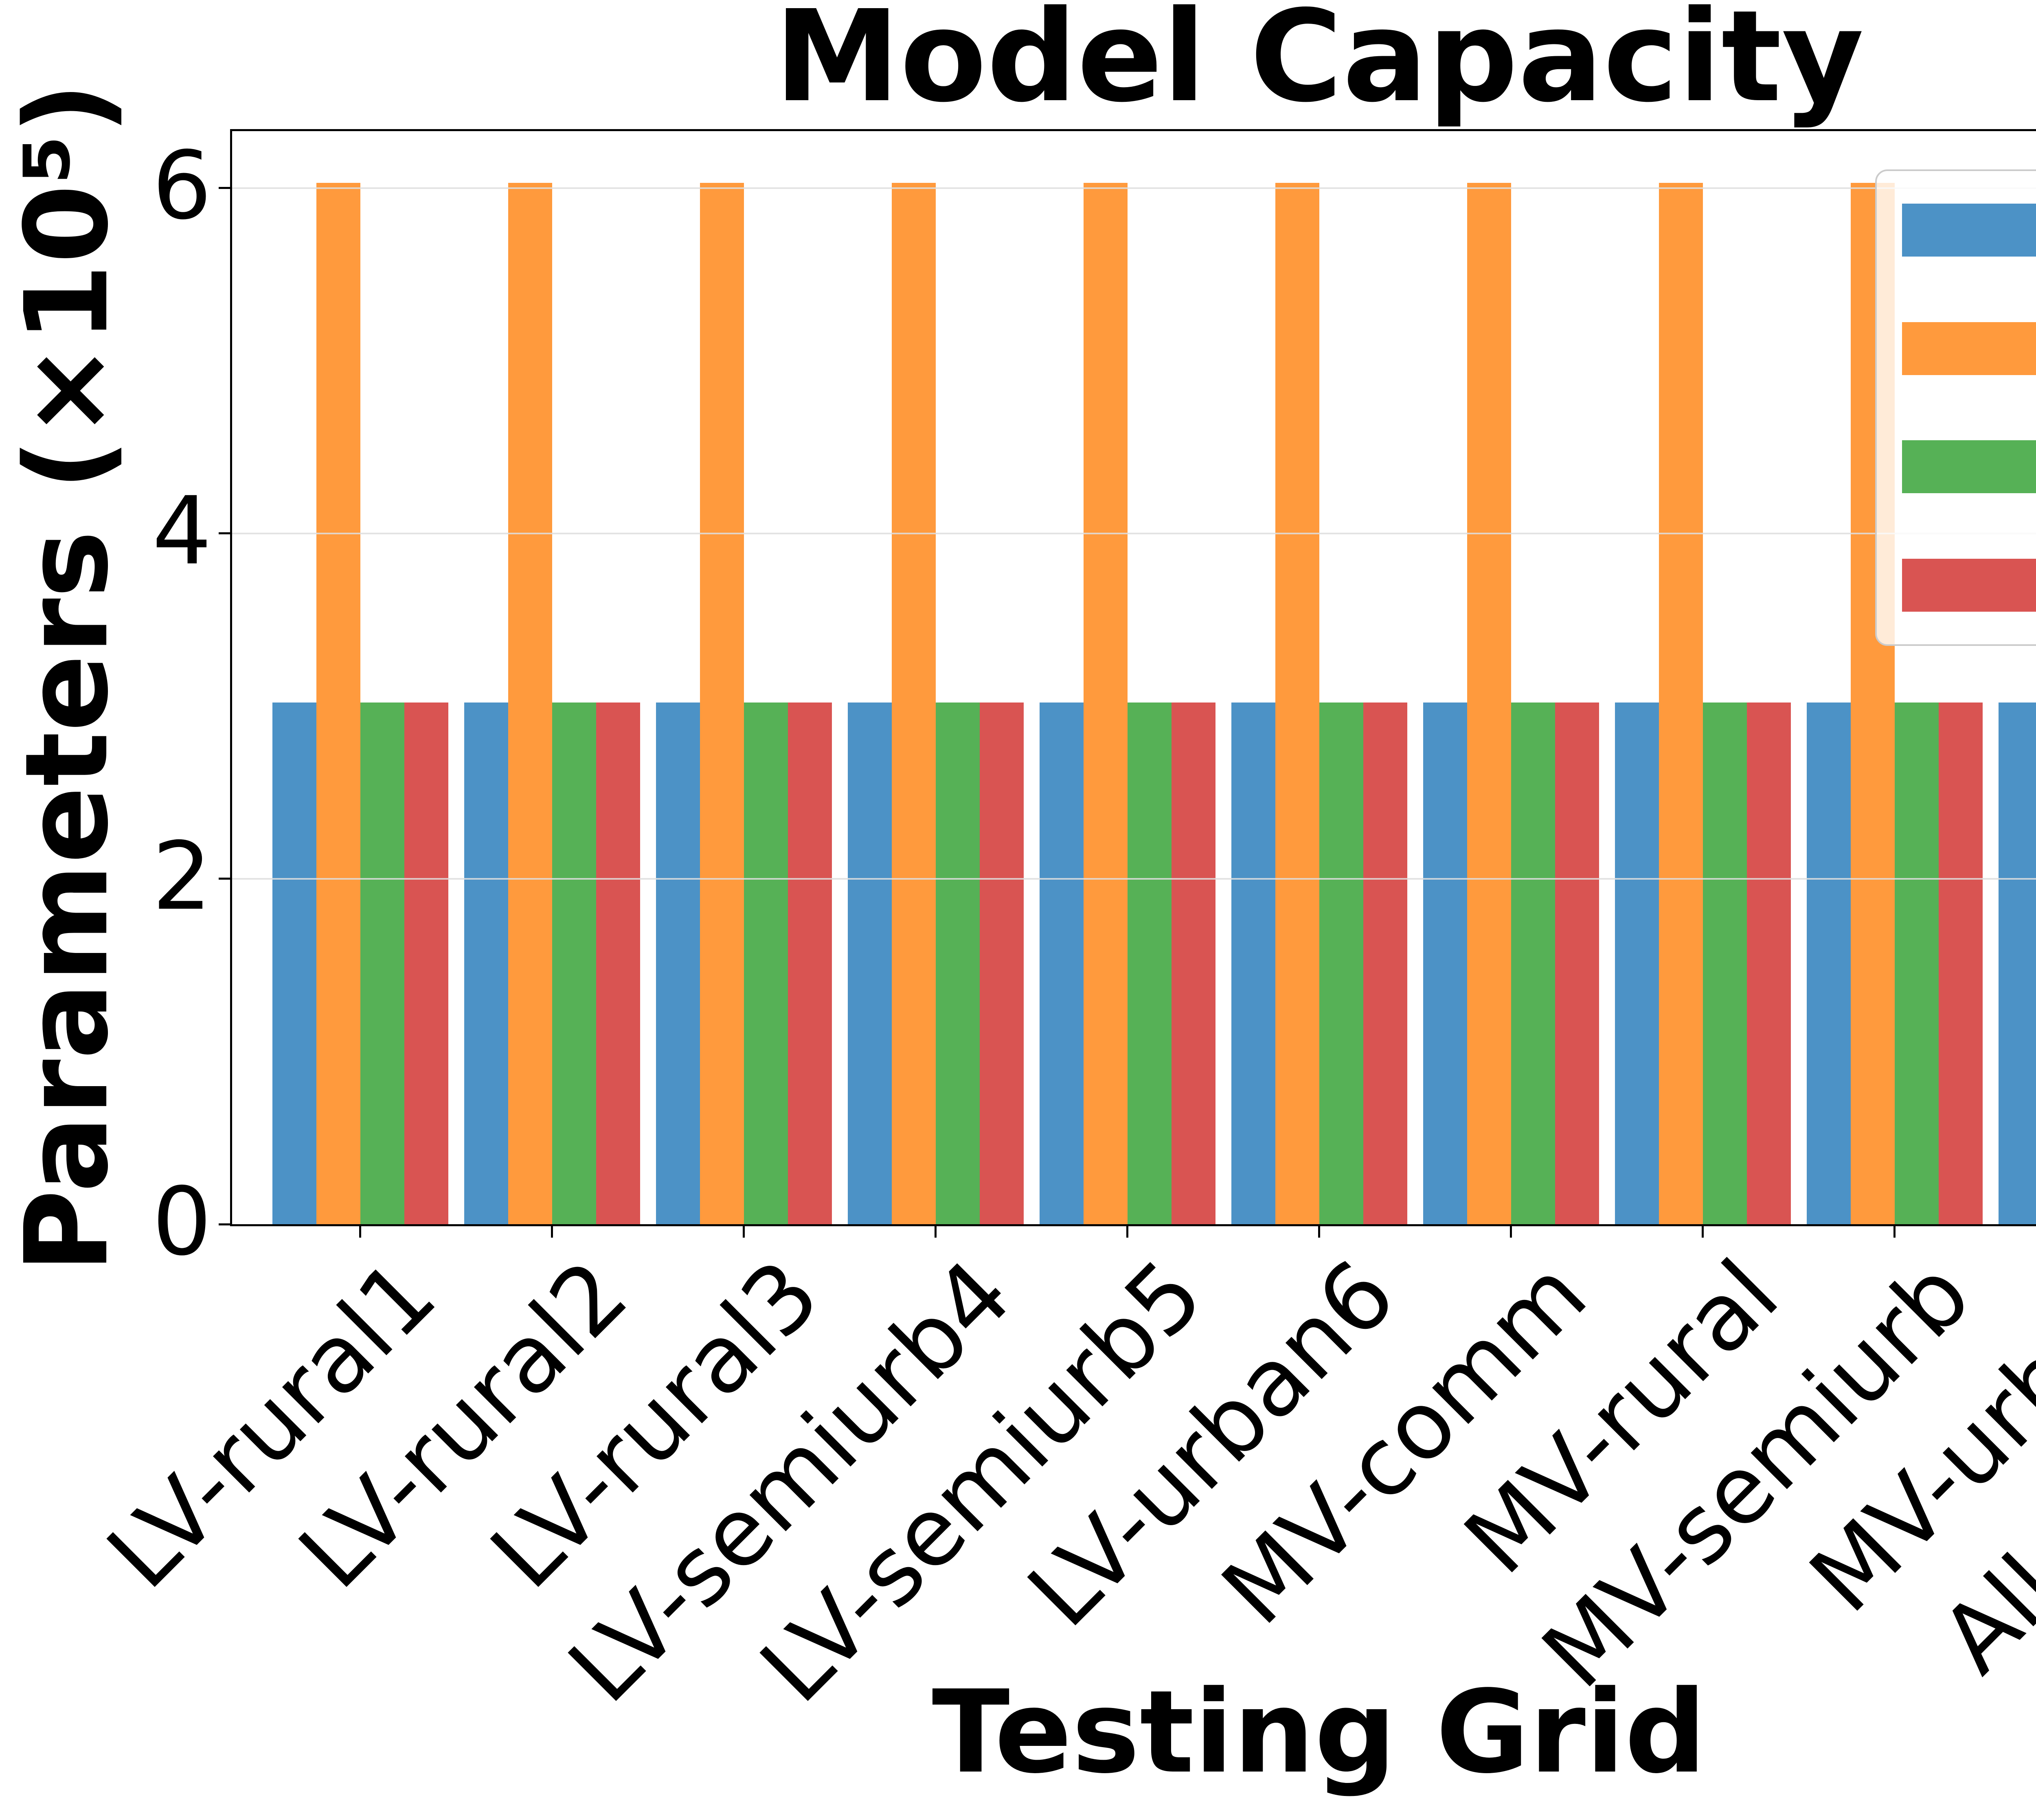  I want to click on legend-item: Res, so click(1969, 585).